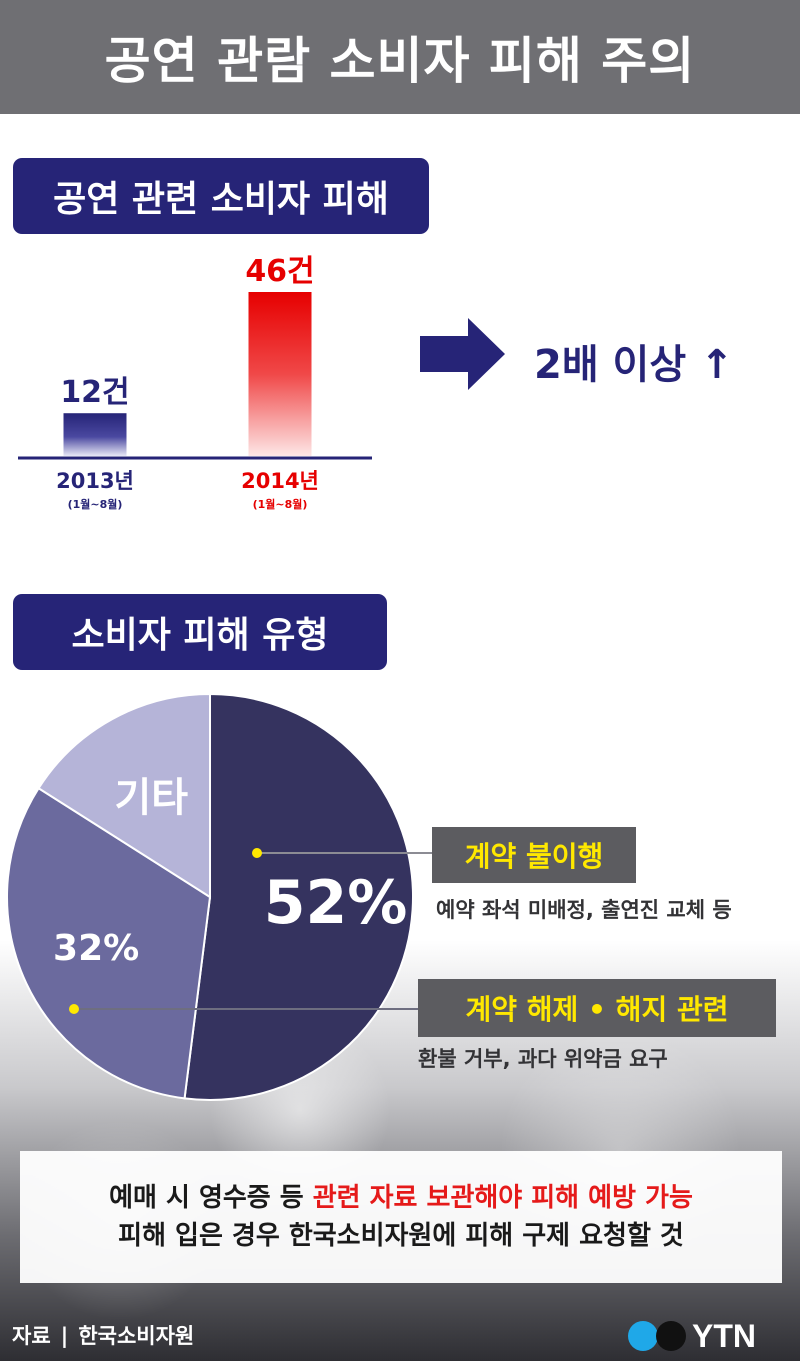  Describe the element at coordinates (95, 393) in the screenshot. I see `bar-value-label-0: 12건` at that location.